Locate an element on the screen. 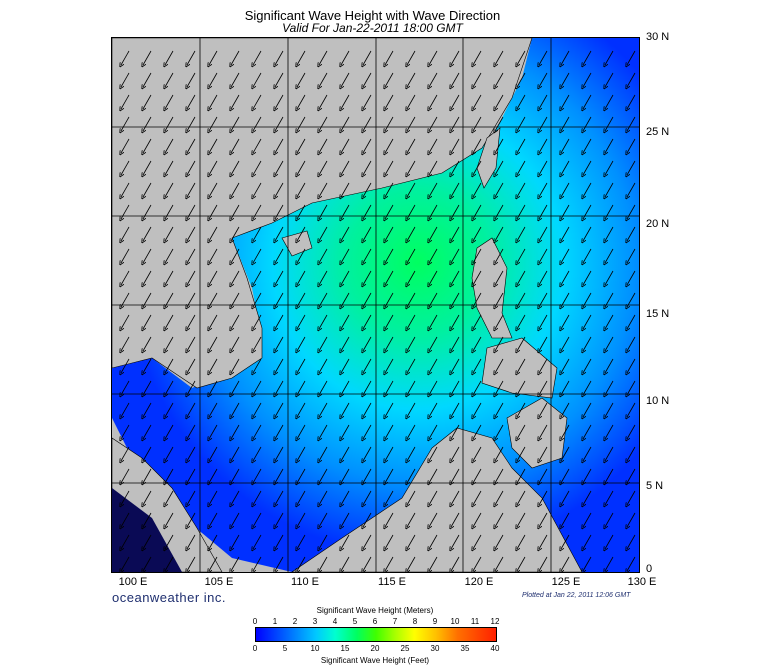 The image size is (775, 665). feet-tick: 40 is located at coordinates (495, 648).